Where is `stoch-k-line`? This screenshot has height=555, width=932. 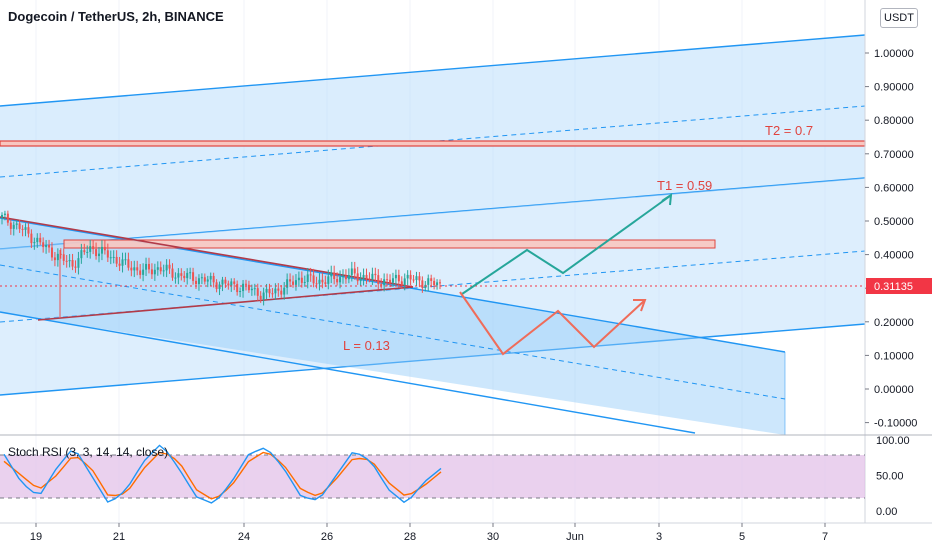 stoch-k-line is located at coordinates (222, 474).